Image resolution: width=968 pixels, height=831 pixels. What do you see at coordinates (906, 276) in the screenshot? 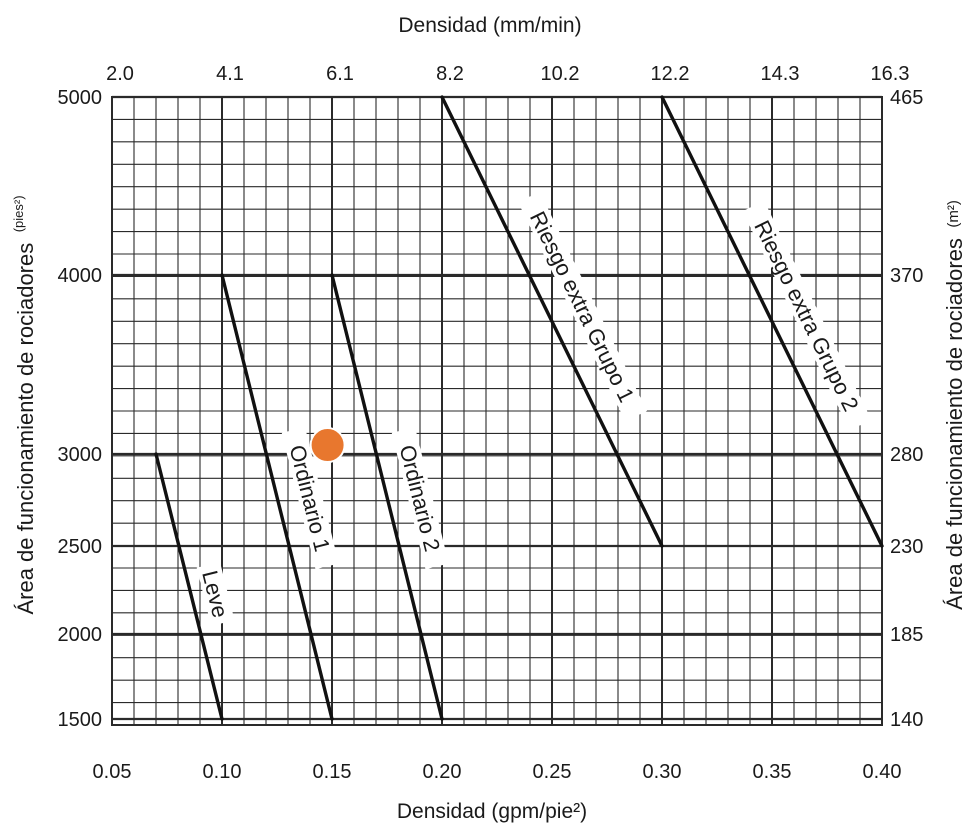
I see `y-right-tick-label: 370` at bounding box center [906, 276].